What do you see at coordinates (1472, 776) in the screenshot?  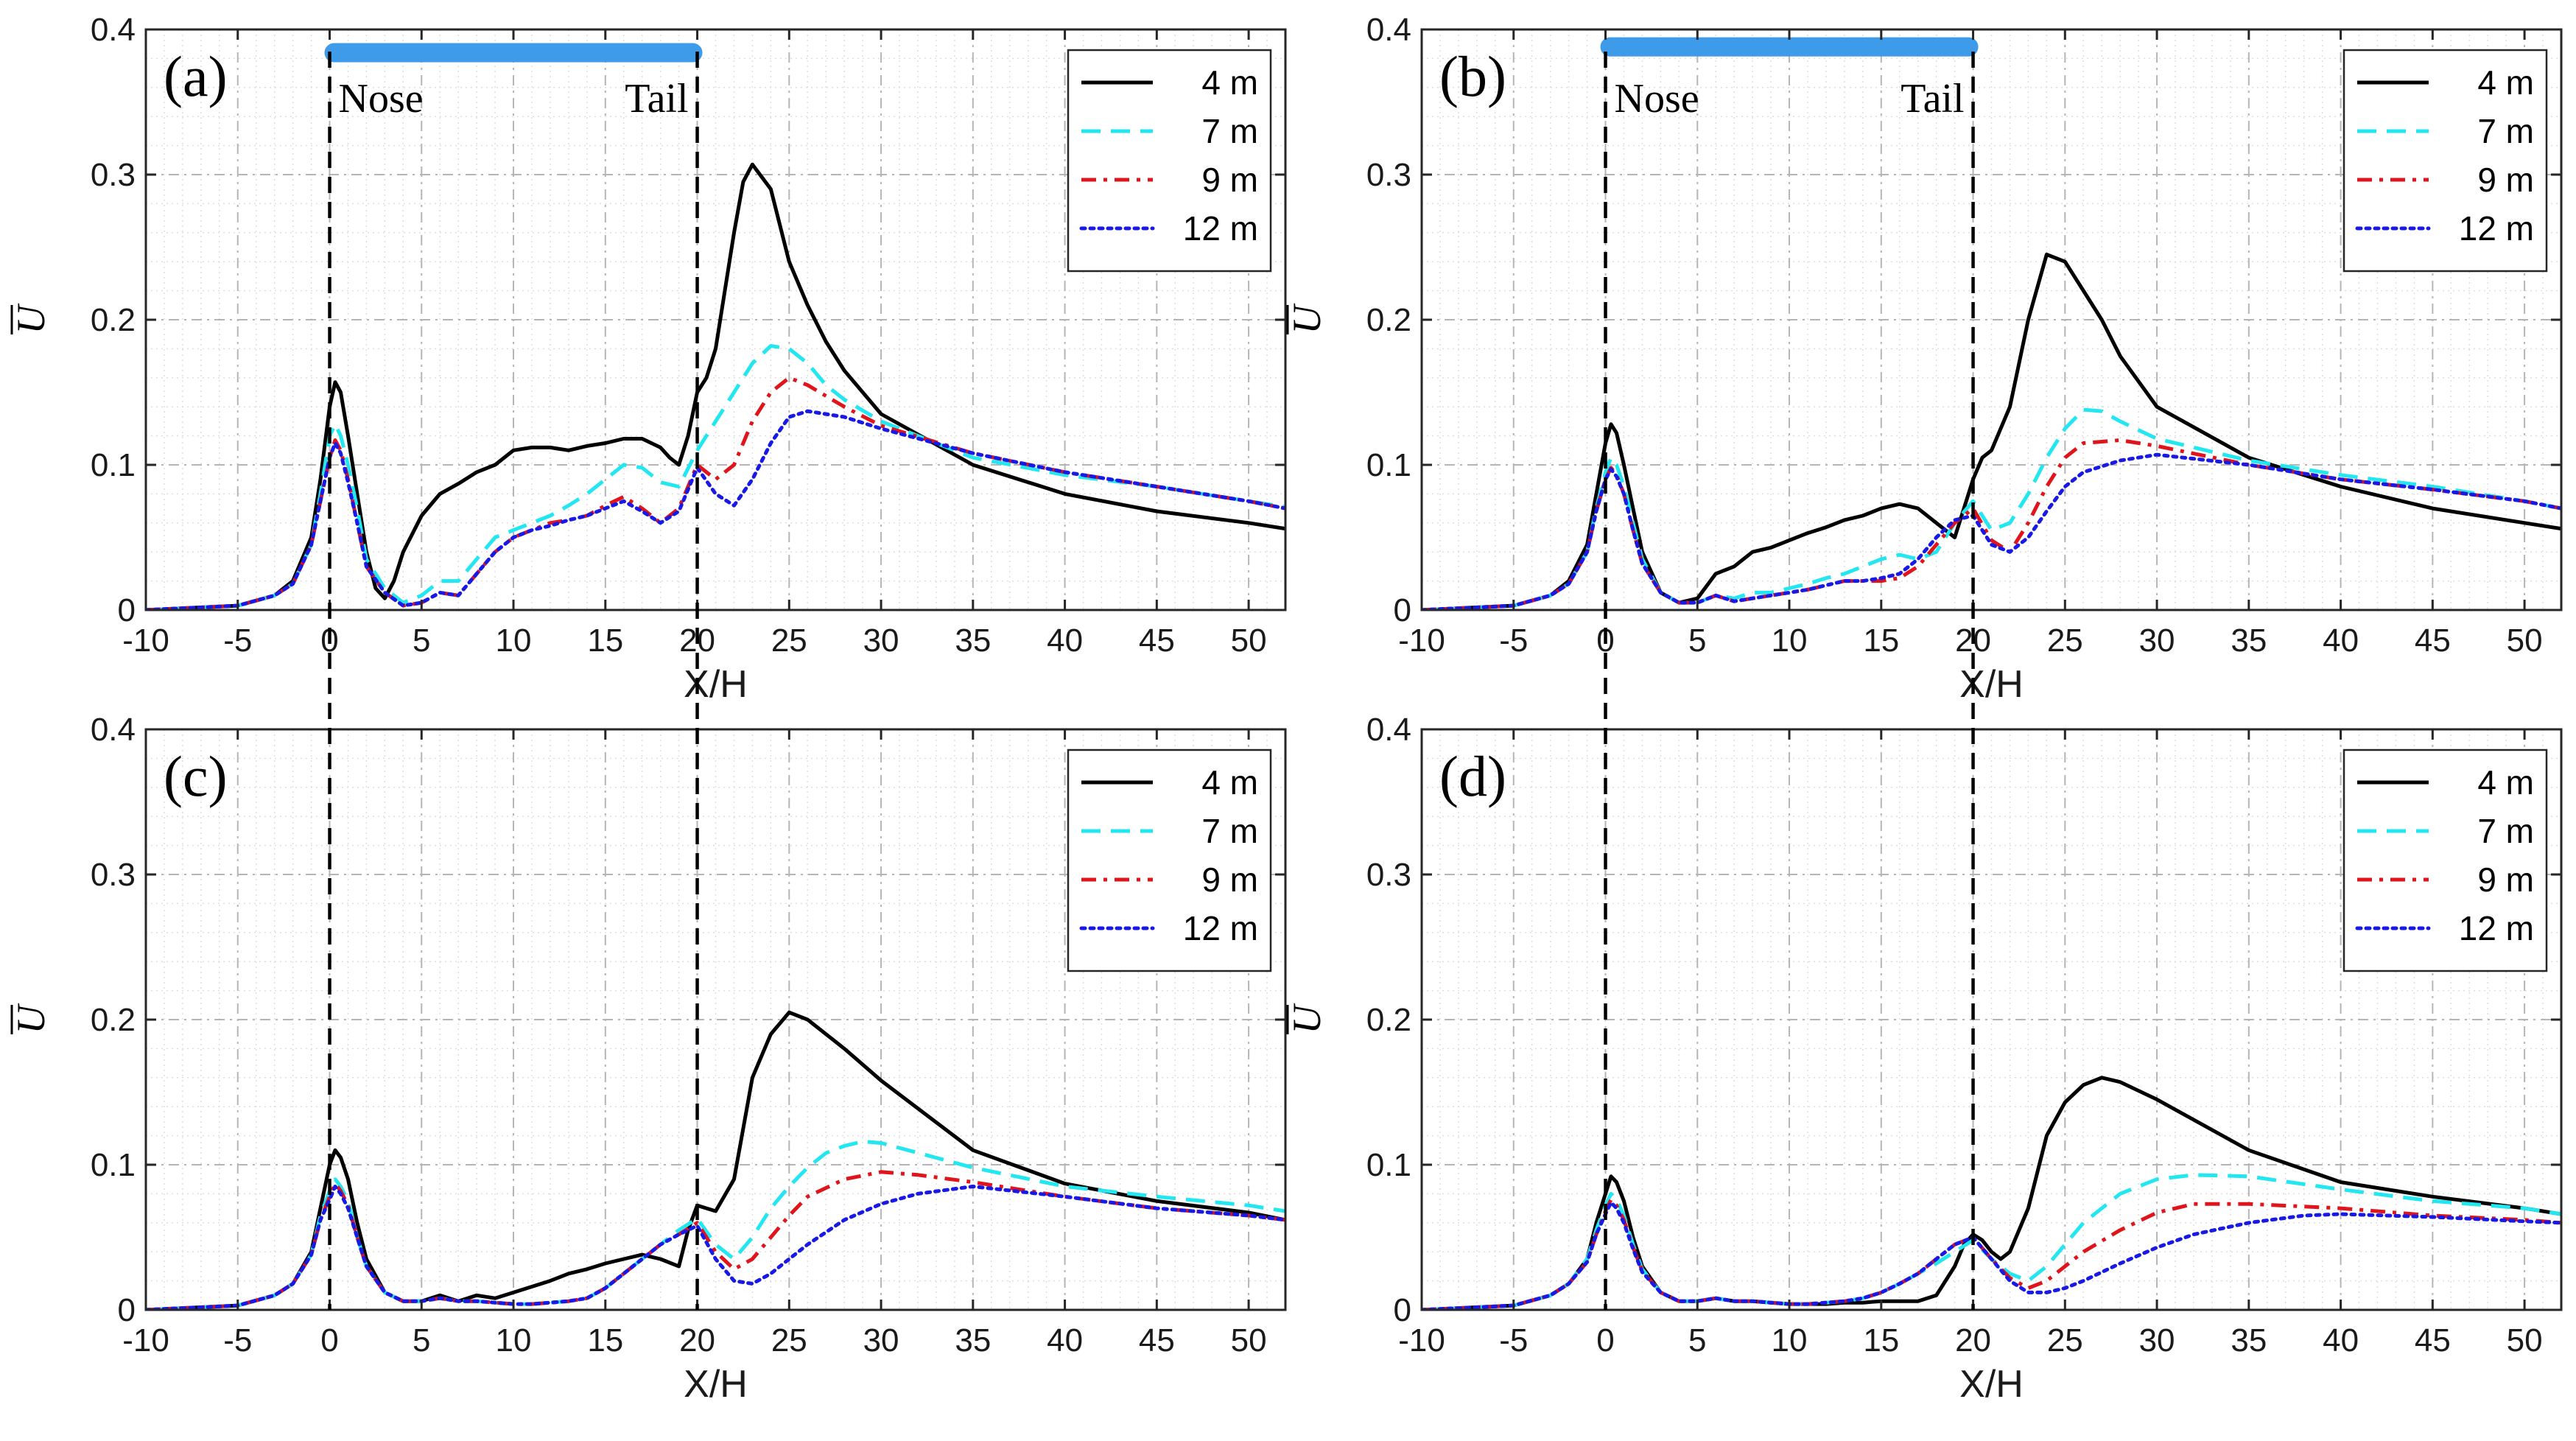 I see `panel-label: (d)` at bounding box center [1472, 776].